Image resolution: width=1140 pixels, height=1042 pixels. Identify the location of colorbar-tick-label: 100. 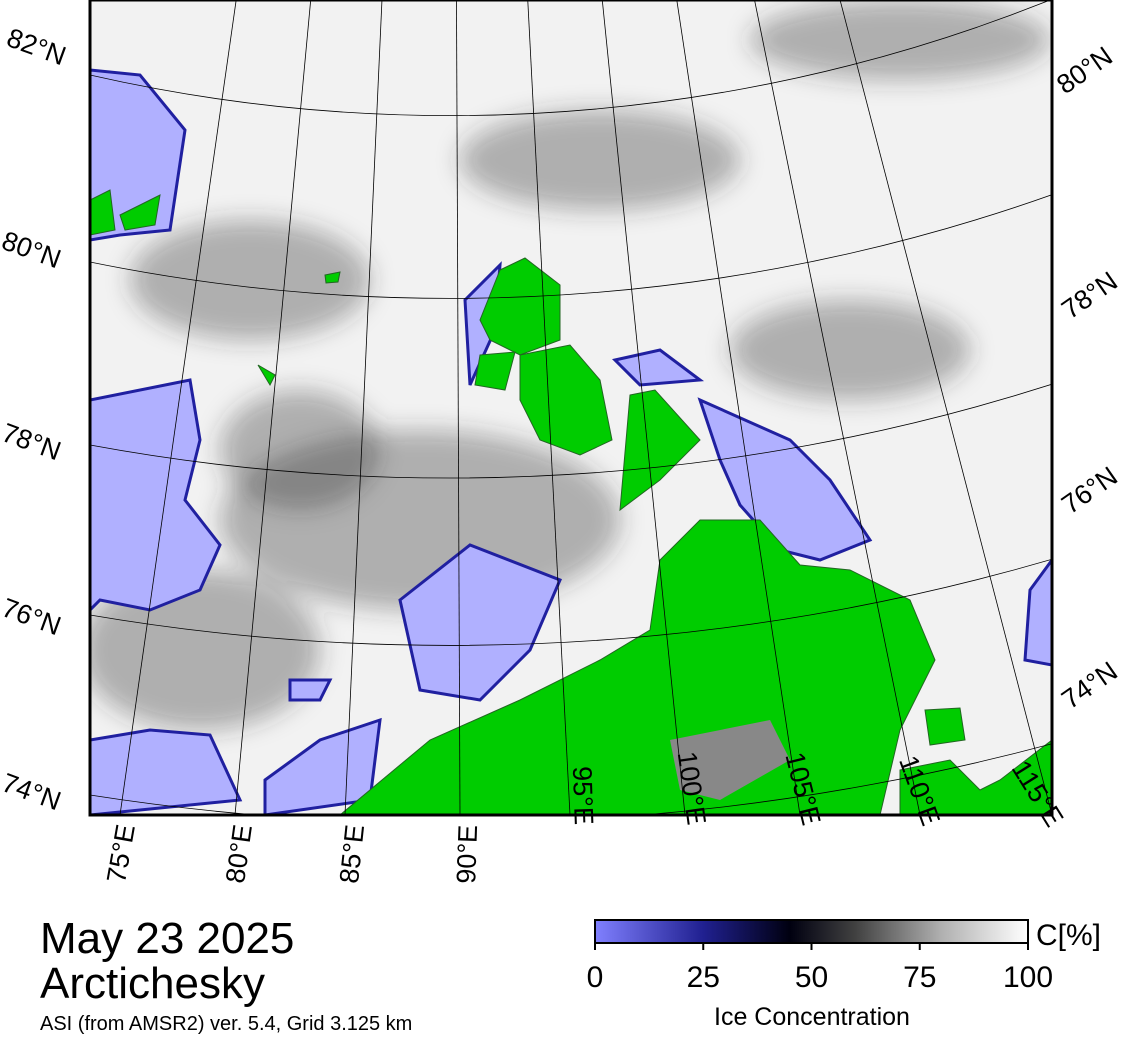
(1028, 977).